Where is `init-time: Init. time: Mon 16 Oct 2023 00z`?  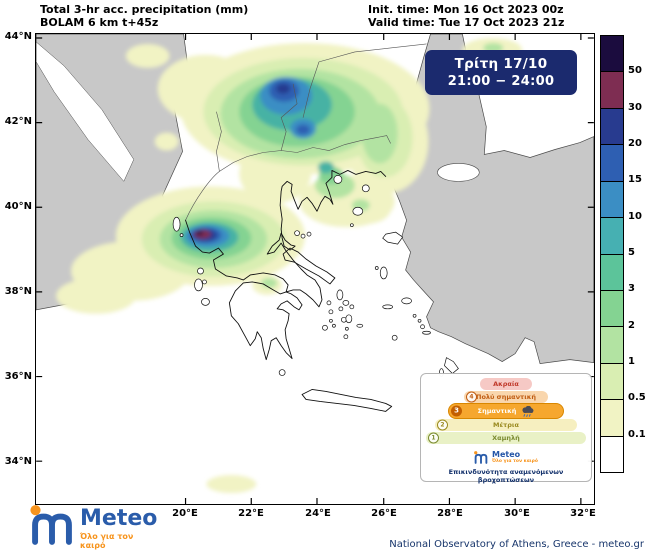 init-time: Init. time: Mon 16 Oct 2023 00z is located at coordinates (466, 9).